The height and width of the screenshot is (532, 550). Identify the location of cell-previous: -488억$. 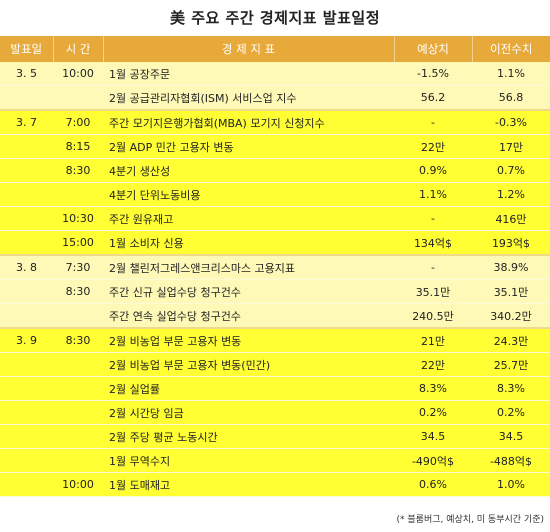
(511, 460).